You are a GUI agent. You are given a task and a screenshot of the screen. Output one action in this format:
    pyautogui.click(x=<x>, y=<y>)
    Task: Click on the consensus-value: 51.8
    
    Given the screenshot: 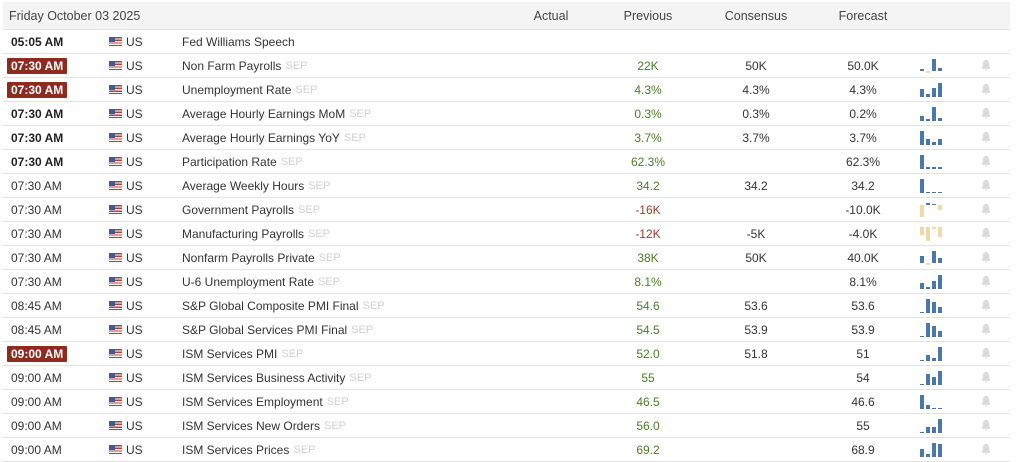 What is the action you would take?
    pyautogui.click(x=756, y=353)
    